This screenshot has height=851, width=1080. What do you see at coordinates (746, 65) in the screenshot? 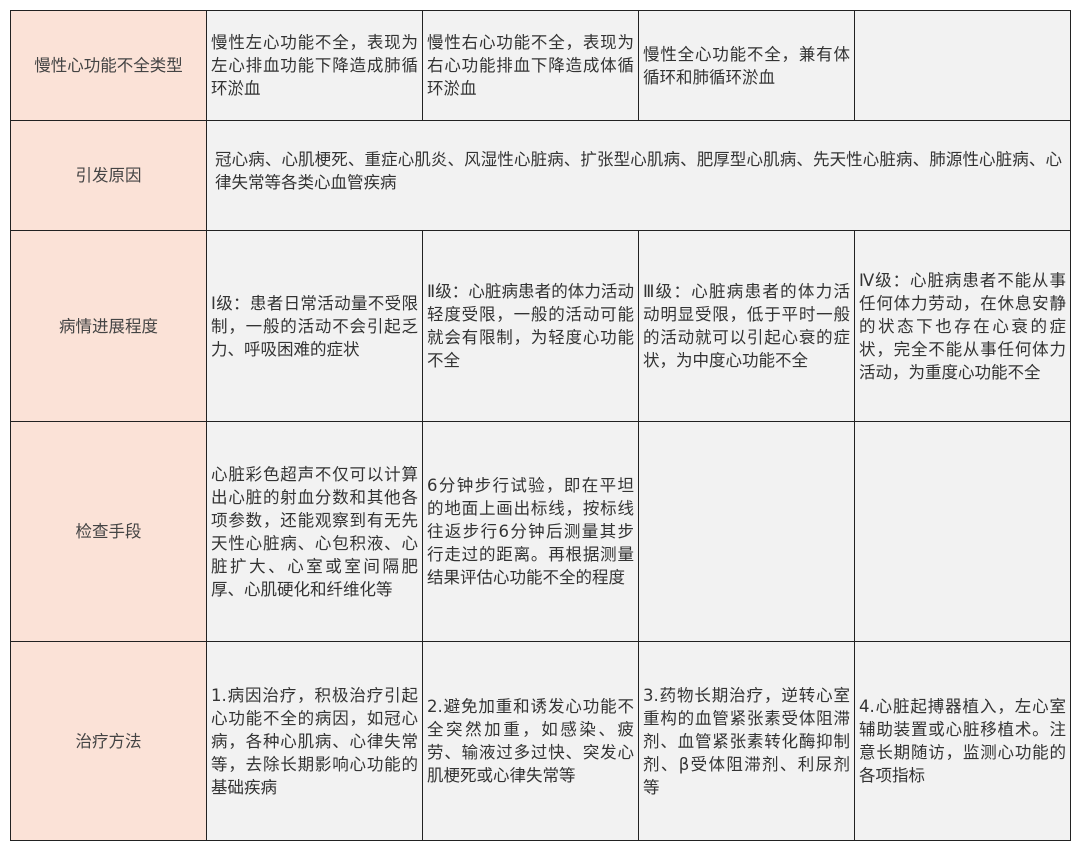
I see `table-cell: 慢性全心功能不全，兼有体循环和肺循环淤血` at bounding box center [746, 65].